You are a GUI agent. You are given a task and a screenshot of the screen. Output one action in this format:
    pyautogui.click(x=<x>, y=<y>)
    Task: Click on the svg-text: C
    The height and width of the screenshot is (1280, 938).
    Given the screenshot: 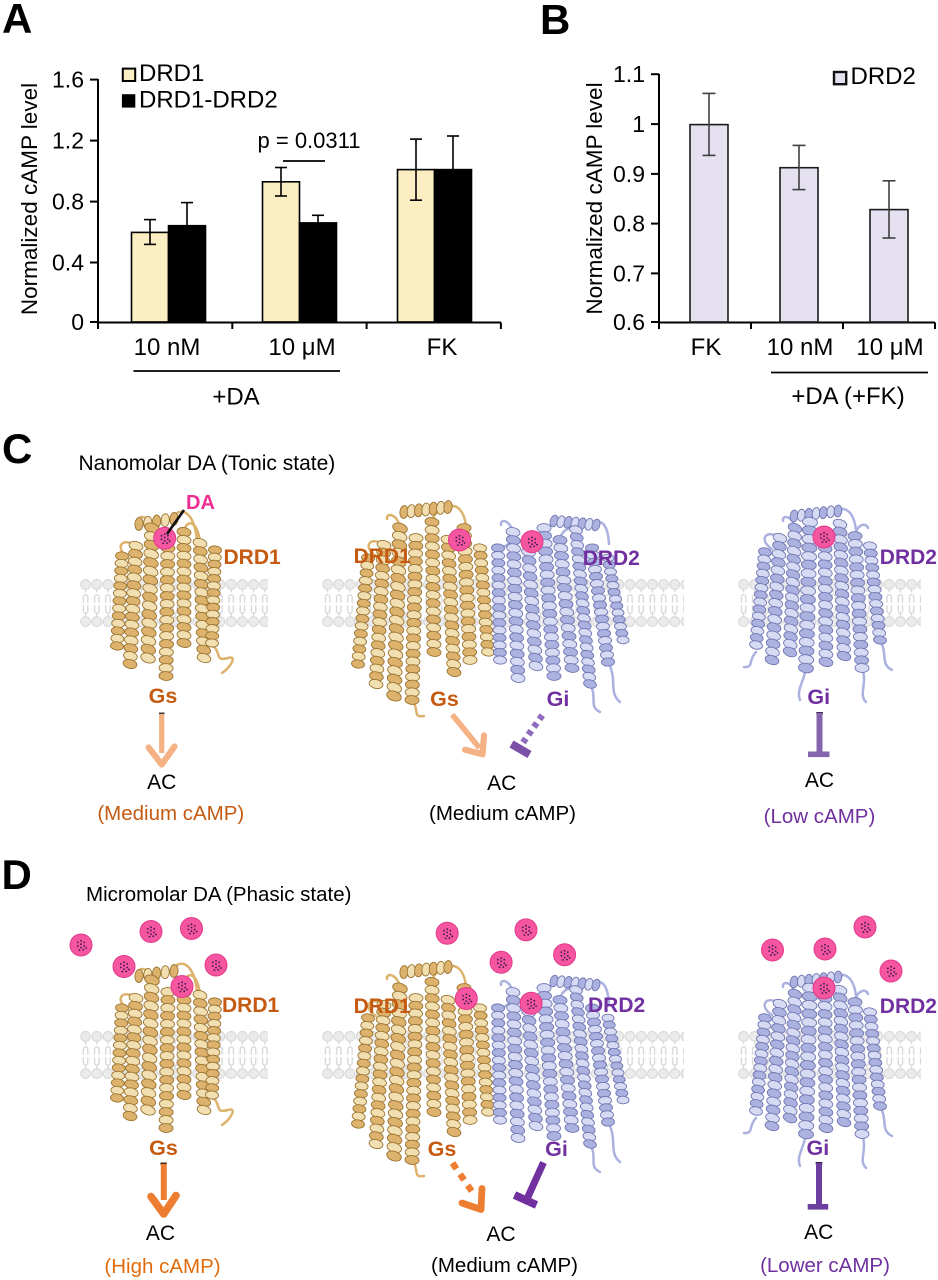 What is the action you would take?
    pyautogui.click(x=17, y=448)
    